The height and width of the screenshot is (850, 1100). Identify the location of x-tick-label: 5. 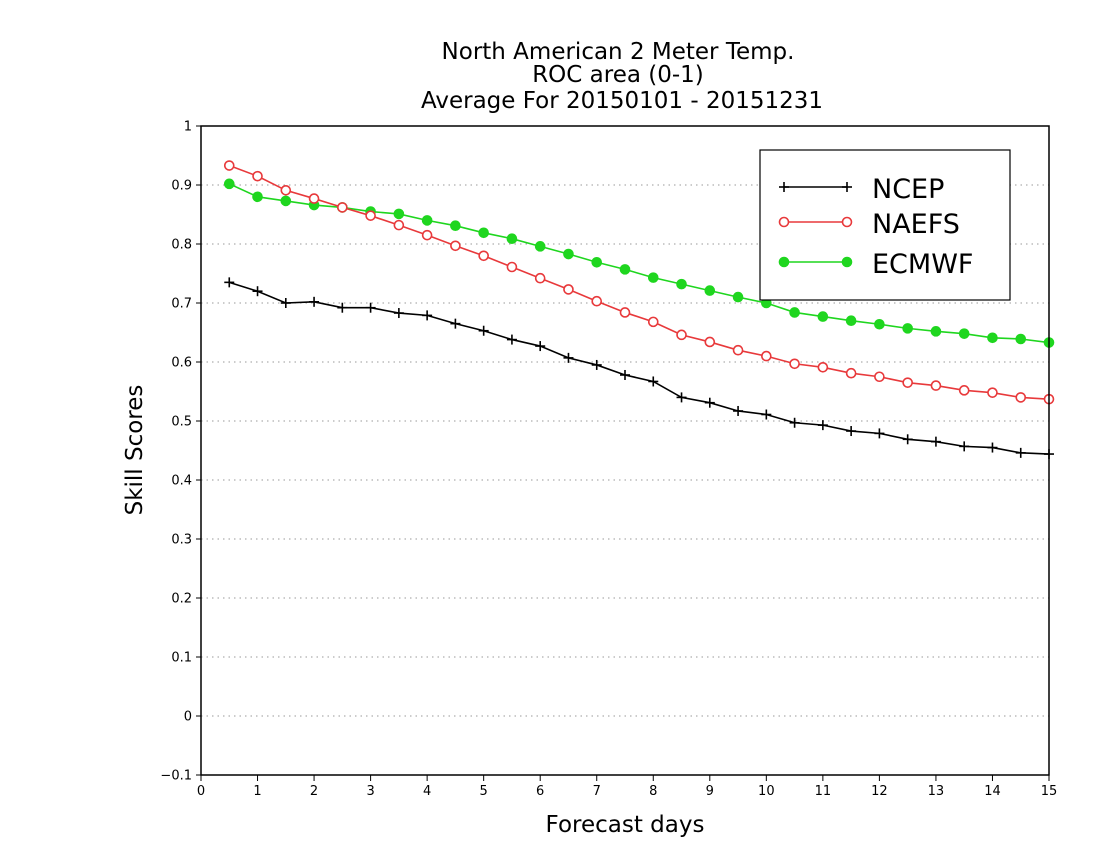
(484, 791).